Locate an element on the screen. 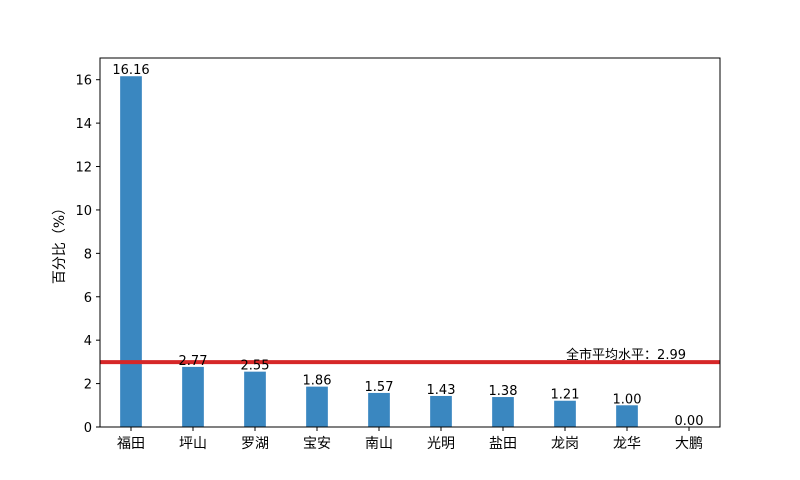  x-tick-label-5: 光明 is located at coordinates (441, 444).